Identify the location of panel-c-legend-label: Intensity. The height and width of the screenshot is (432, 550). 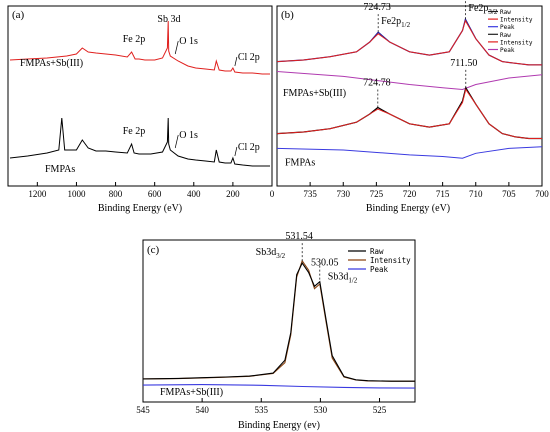
(390, 260).